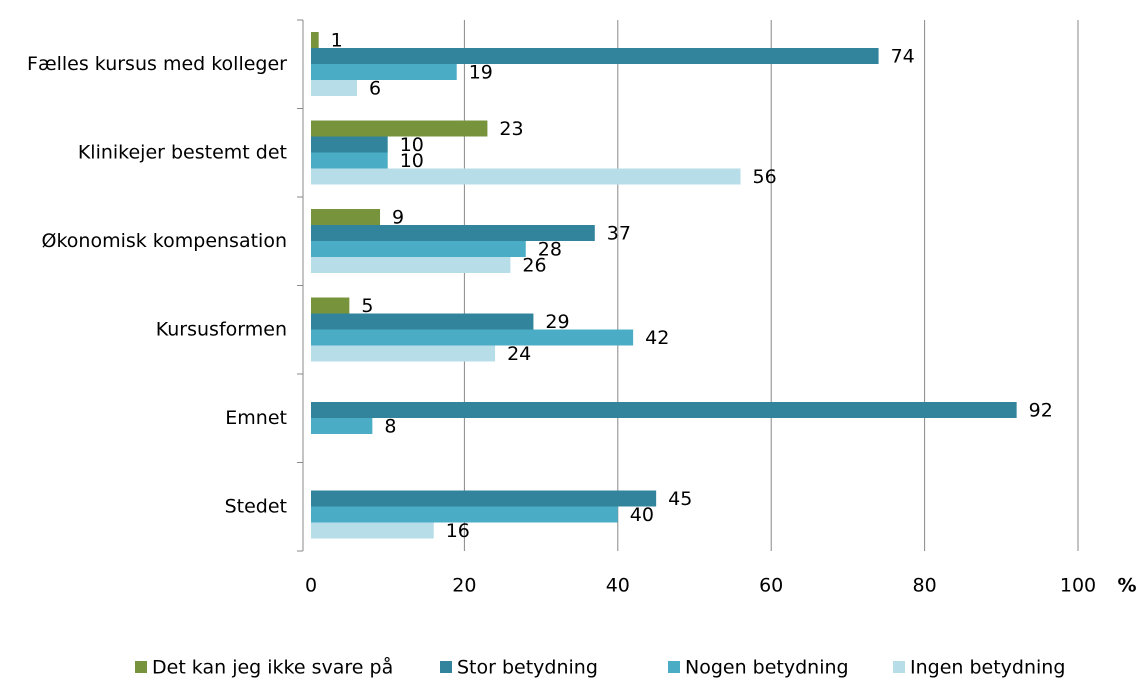 The height and width of the screenshot is (681, 1139). I want to click on x-tick-label: 60, so click(771, 586).